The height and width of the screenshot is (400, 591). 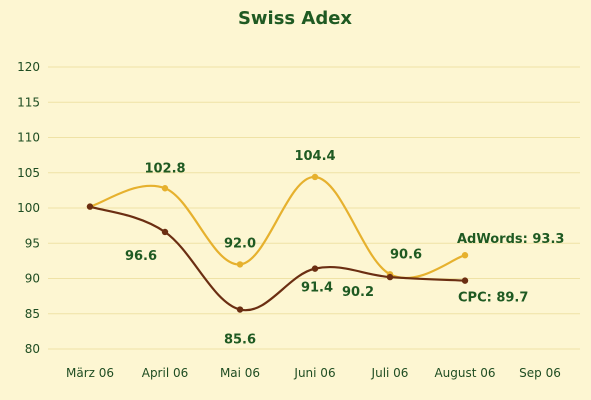 What do you see at coordinates (28, 173) in the screenshot?
I see `y-tick-label: 105` at bounding box center [28, 173].